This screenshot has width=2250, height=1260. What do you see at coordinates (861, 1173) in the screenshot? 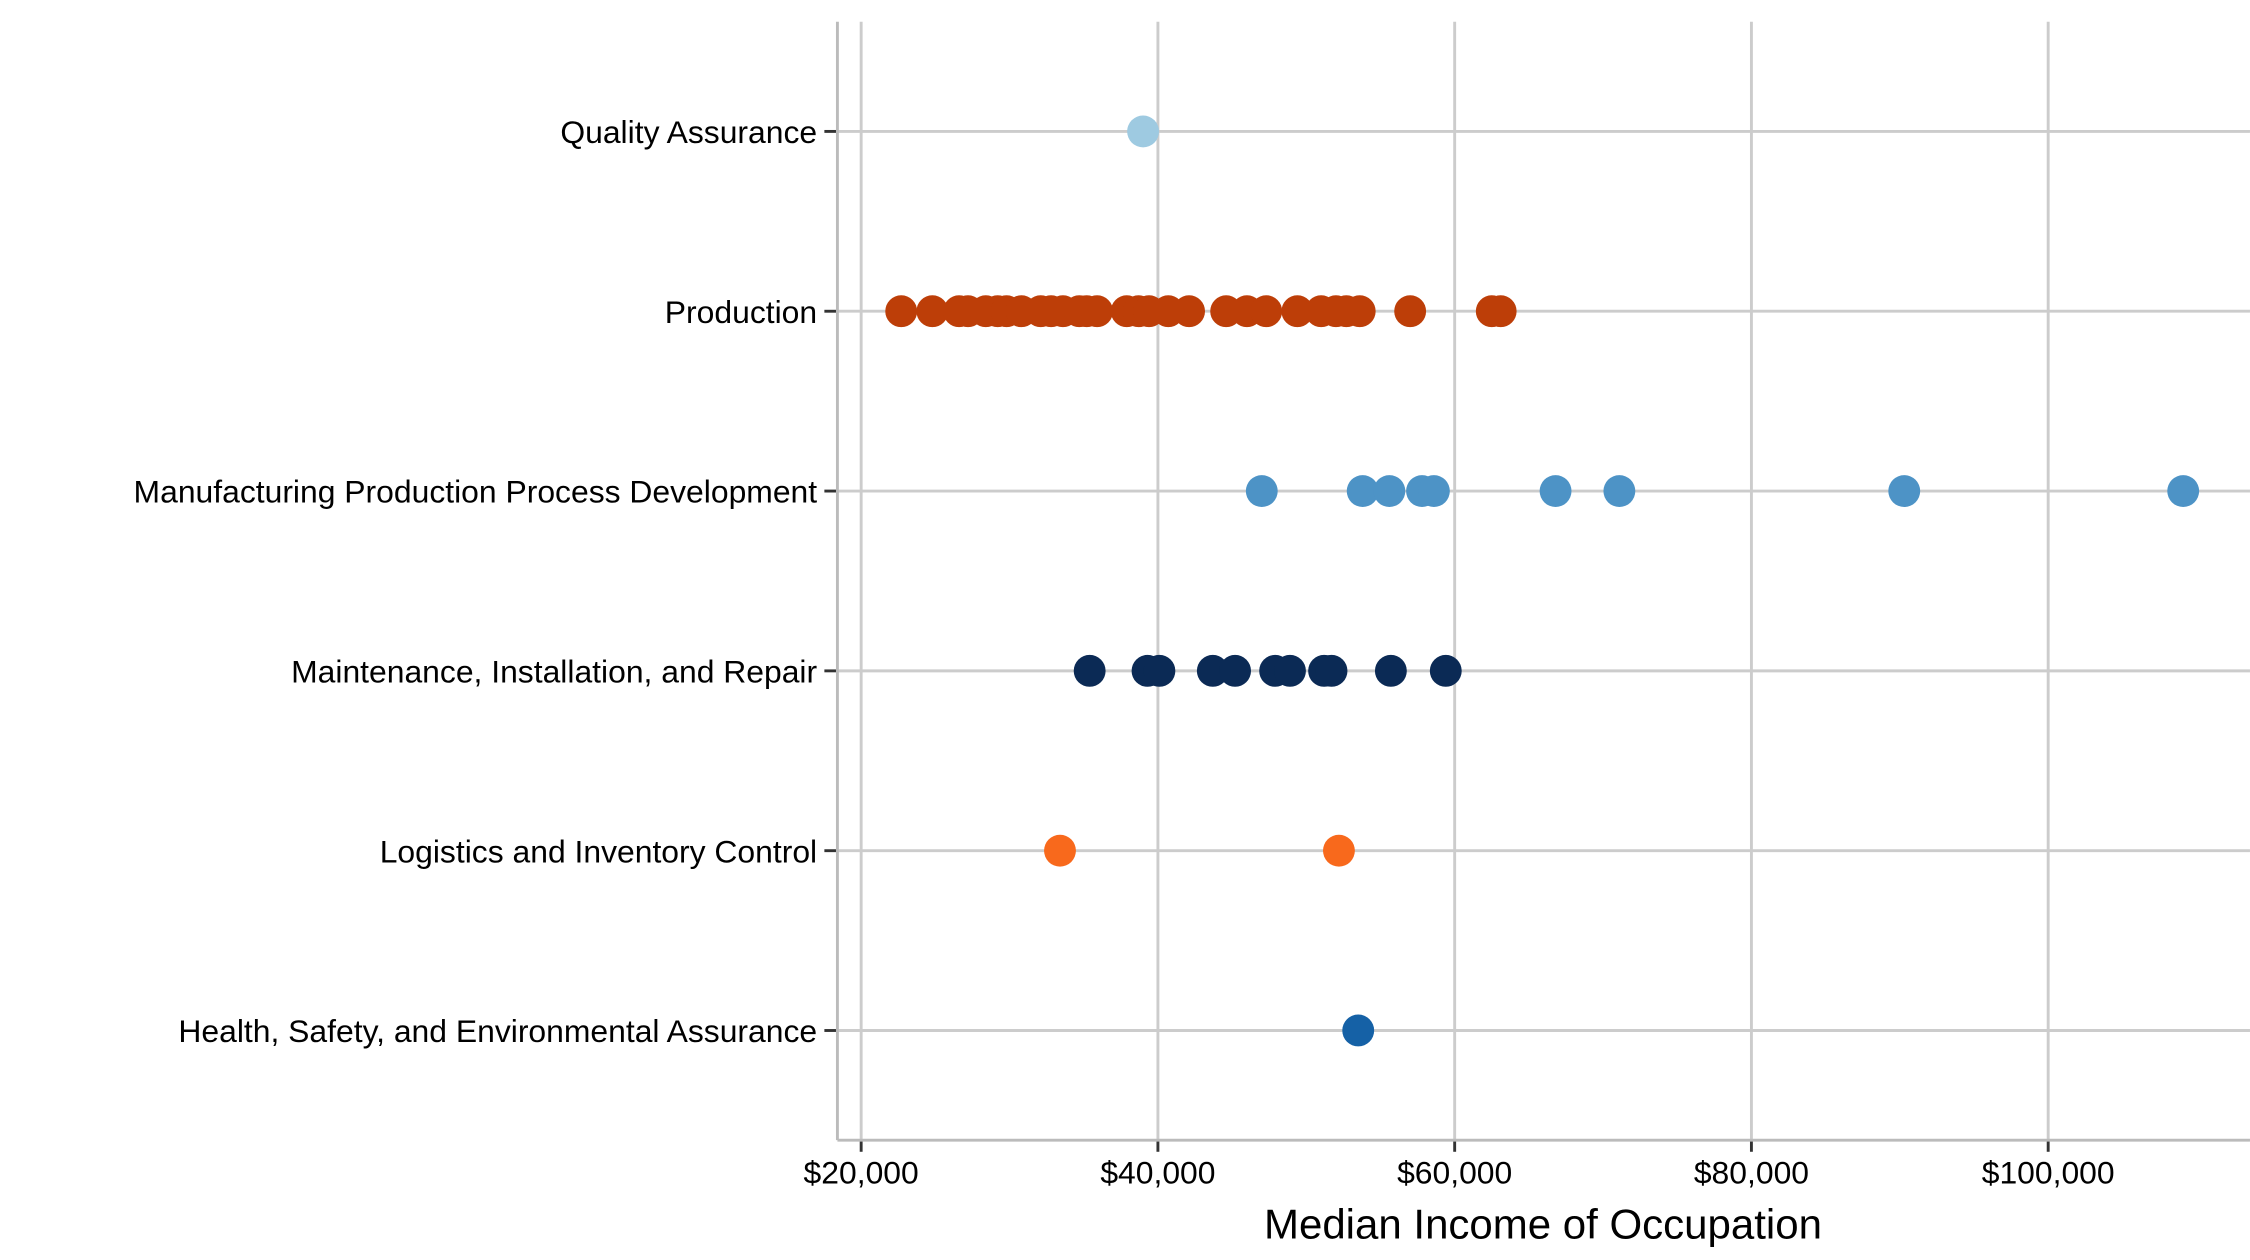
I see `x-tick-label: $20,000` at bounding box center [861, 1173].